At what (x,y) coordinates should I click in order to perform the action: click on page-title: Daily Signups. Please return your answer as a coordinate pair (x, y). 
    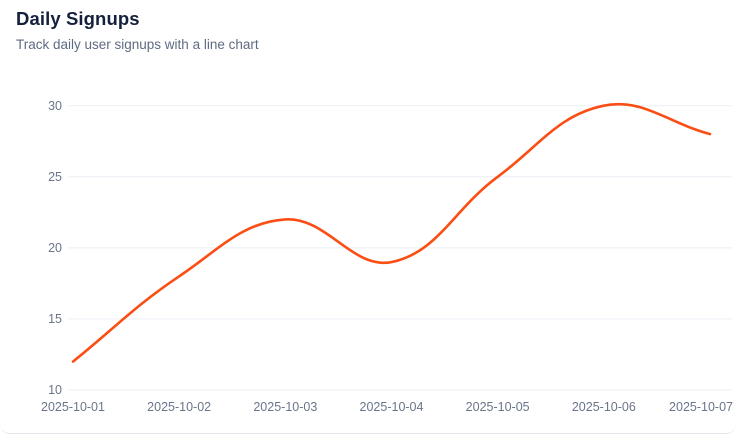
    Looking at the image, I should click on (78, 18).